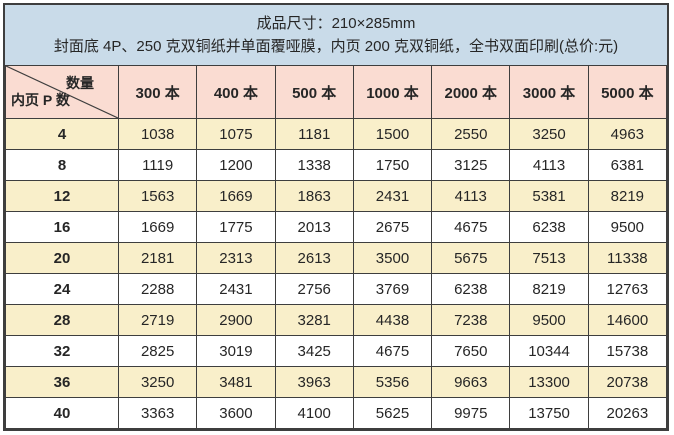  What do you see at coordinates (392, 289) in the screenshot?
I see `price-cell: 3769` at bounding box center [392, 289].